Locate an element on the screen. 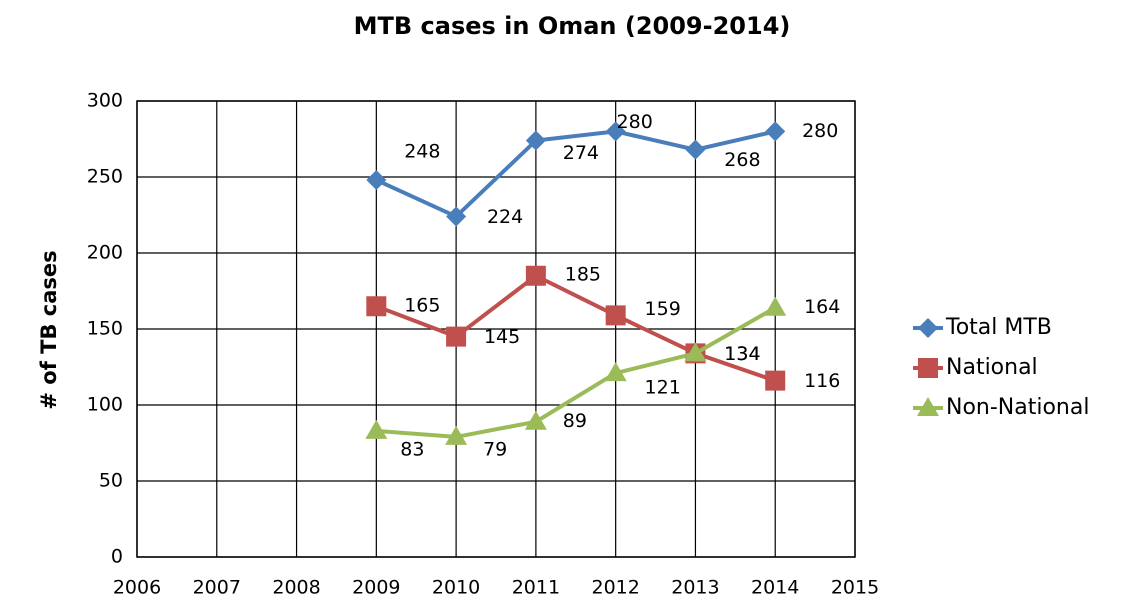 This screenshot has height=602, width=1134. legend-label: National is located at coordinates (992, 367).